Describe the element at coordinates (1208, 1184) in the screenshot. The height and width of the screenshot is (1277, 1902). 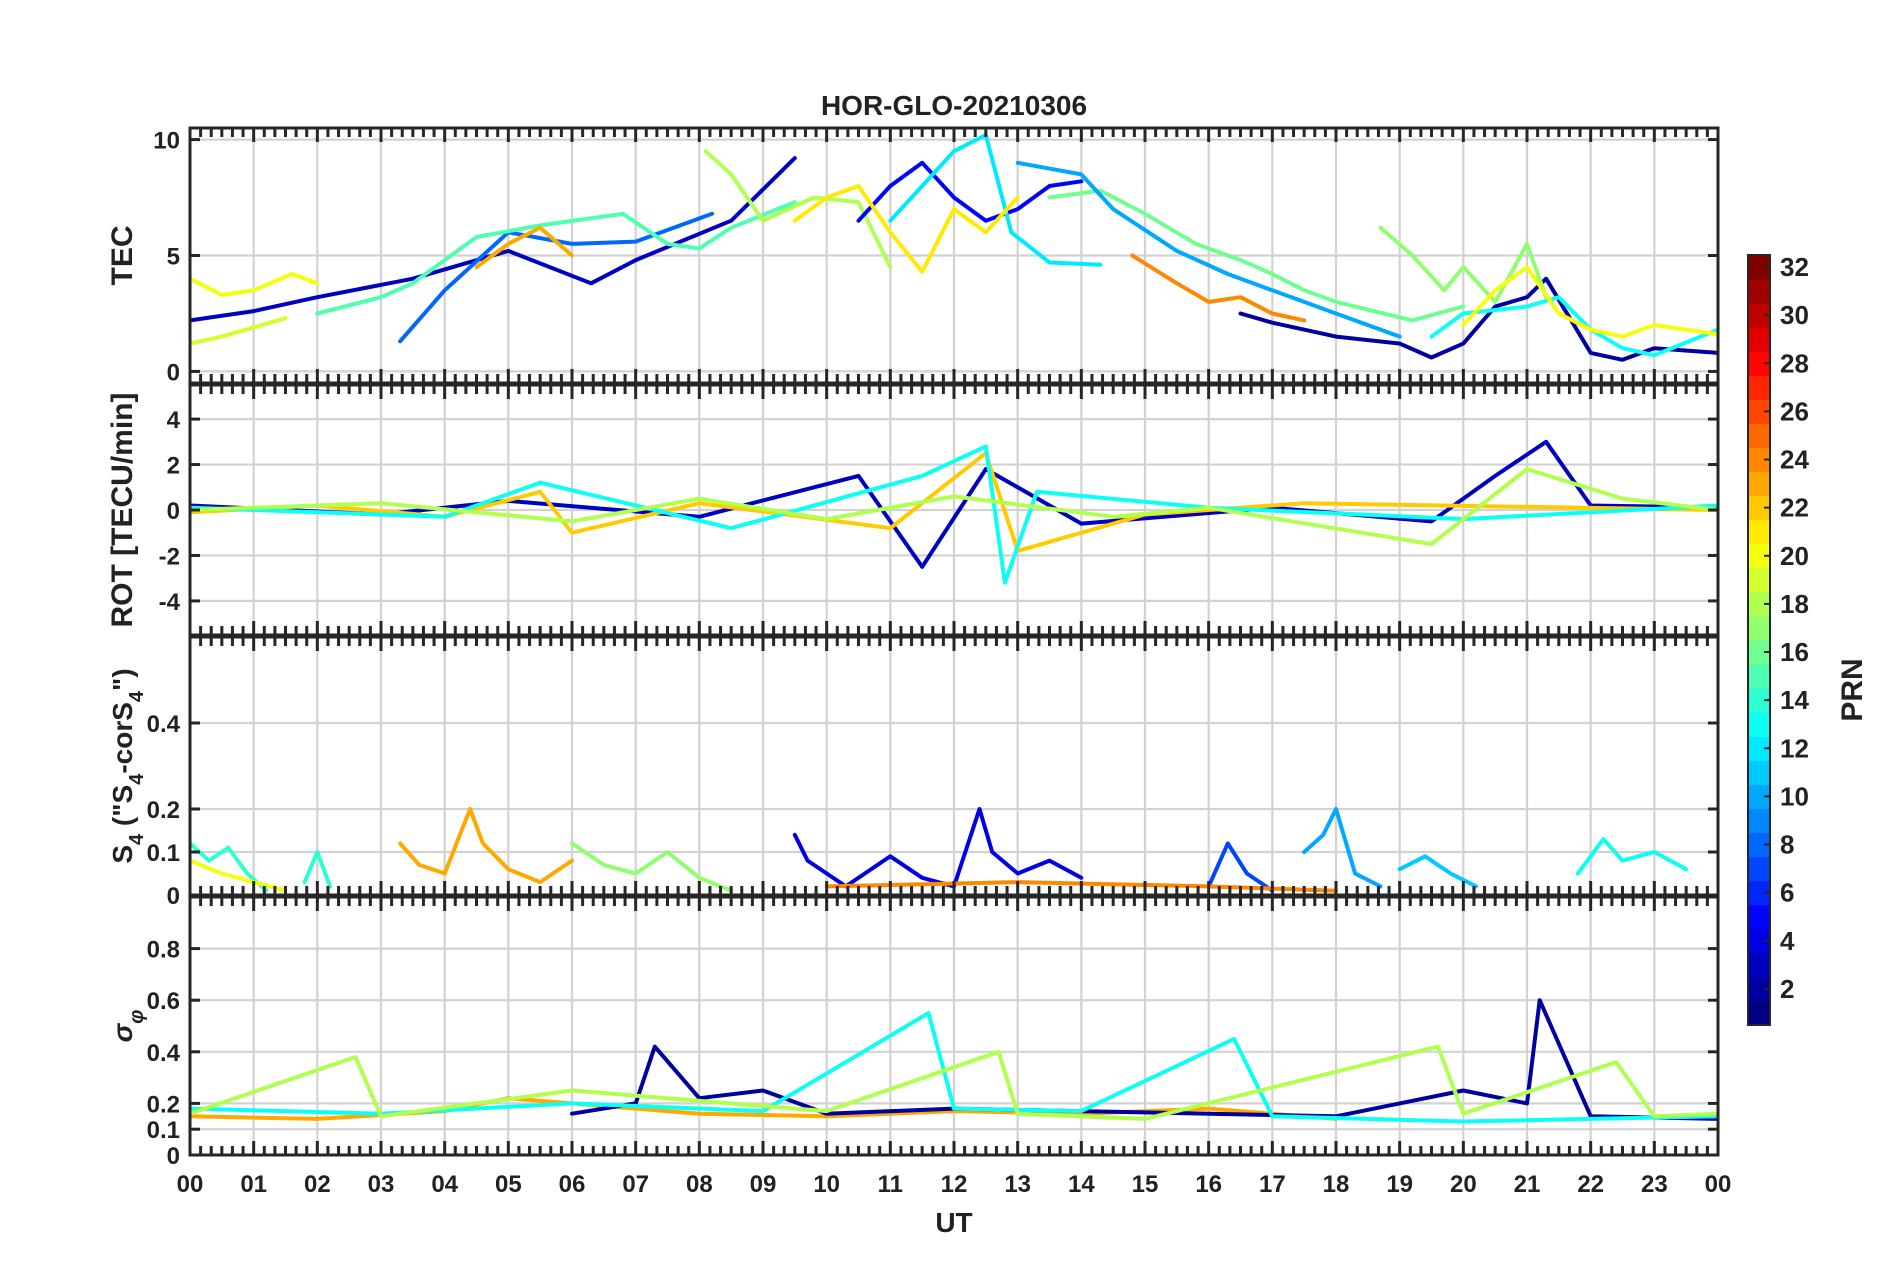
I see `x-tick-label: 16` at that location.